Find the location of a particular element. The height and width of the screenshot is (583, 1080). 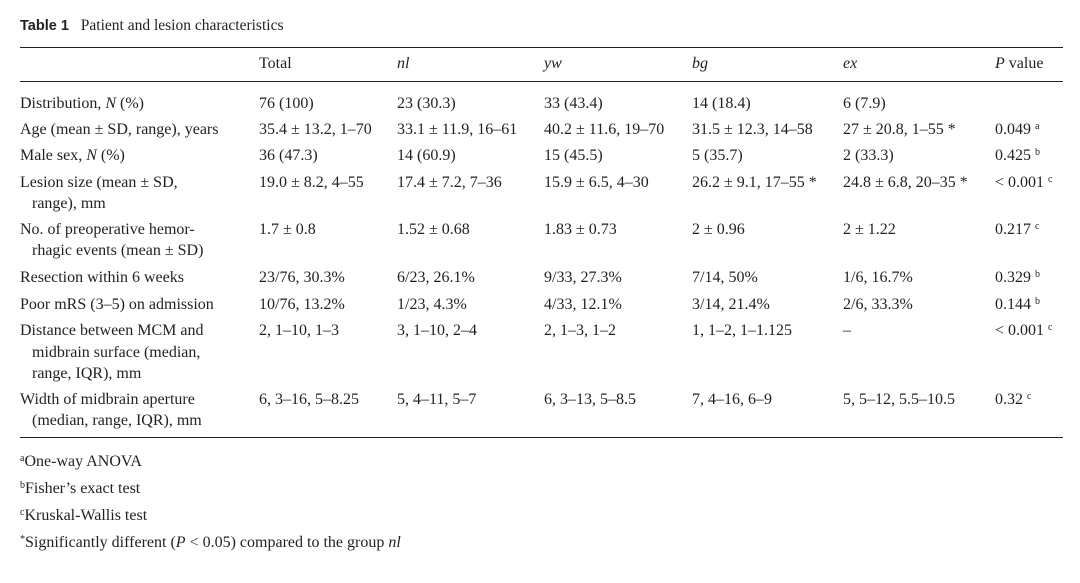

cell-bg: 7/14, 50% is located at coordinates (725, 277).